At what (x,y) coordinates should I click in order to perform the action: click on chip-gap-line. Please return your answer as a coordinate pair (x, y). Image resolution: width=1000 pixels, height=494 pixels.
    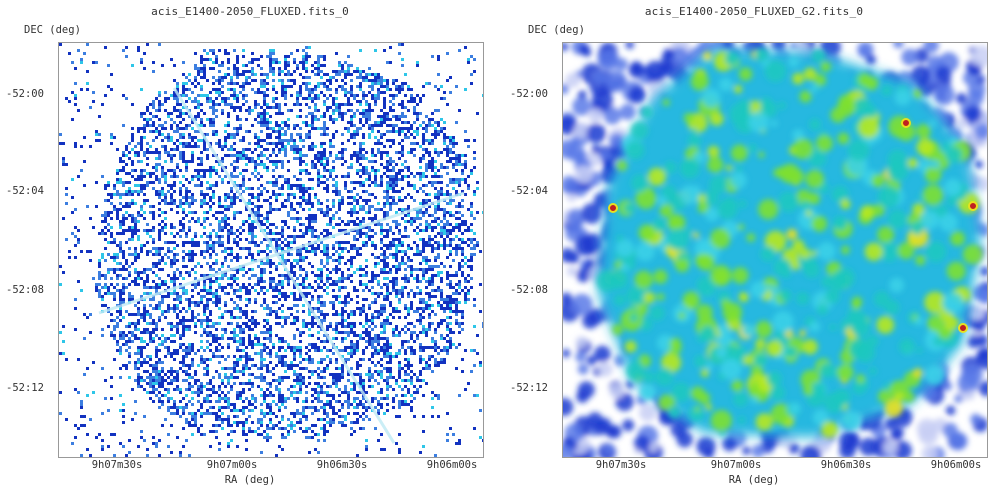
    Looking at the image, I should click on (281, 253).